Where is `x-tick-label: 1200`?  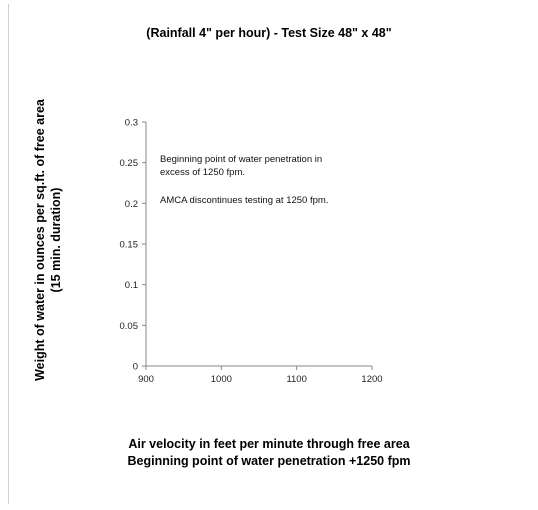
x-tick-label: 1200 is located at coordinates (371, 379).